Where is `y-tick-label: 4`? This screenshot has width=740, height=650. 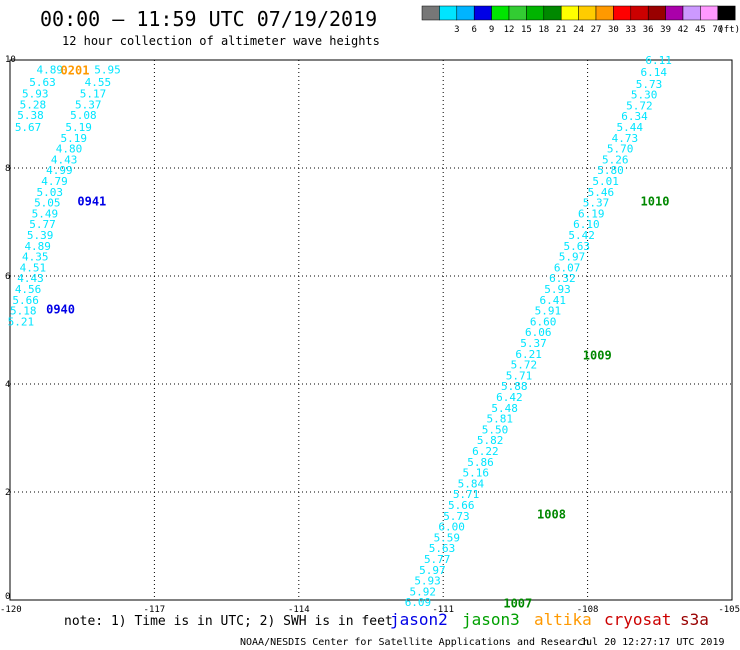
y-tick-label: 4 is located at coordinates (7, 385).